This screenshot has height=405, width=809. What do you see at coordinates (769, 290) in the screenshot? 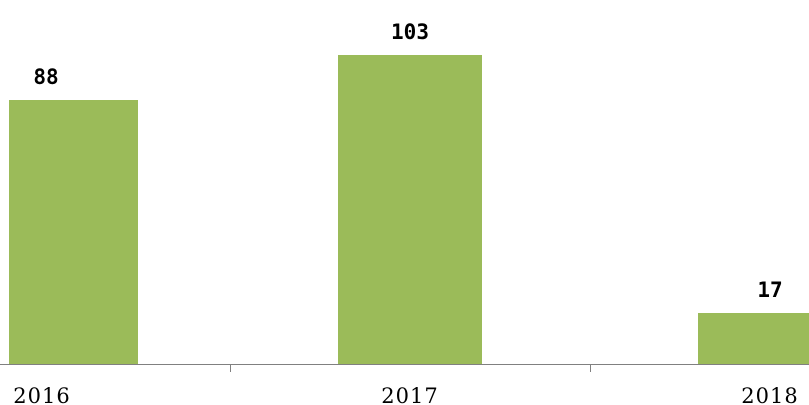
I see `data-label-2018: 17` at bounding box center [769, 290].